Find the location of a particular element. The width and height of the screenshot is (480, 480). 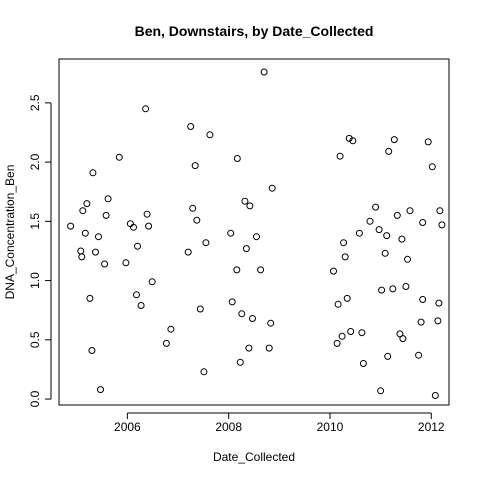

x-axis-label: Date_Collected is located at coordinates (254, 457).